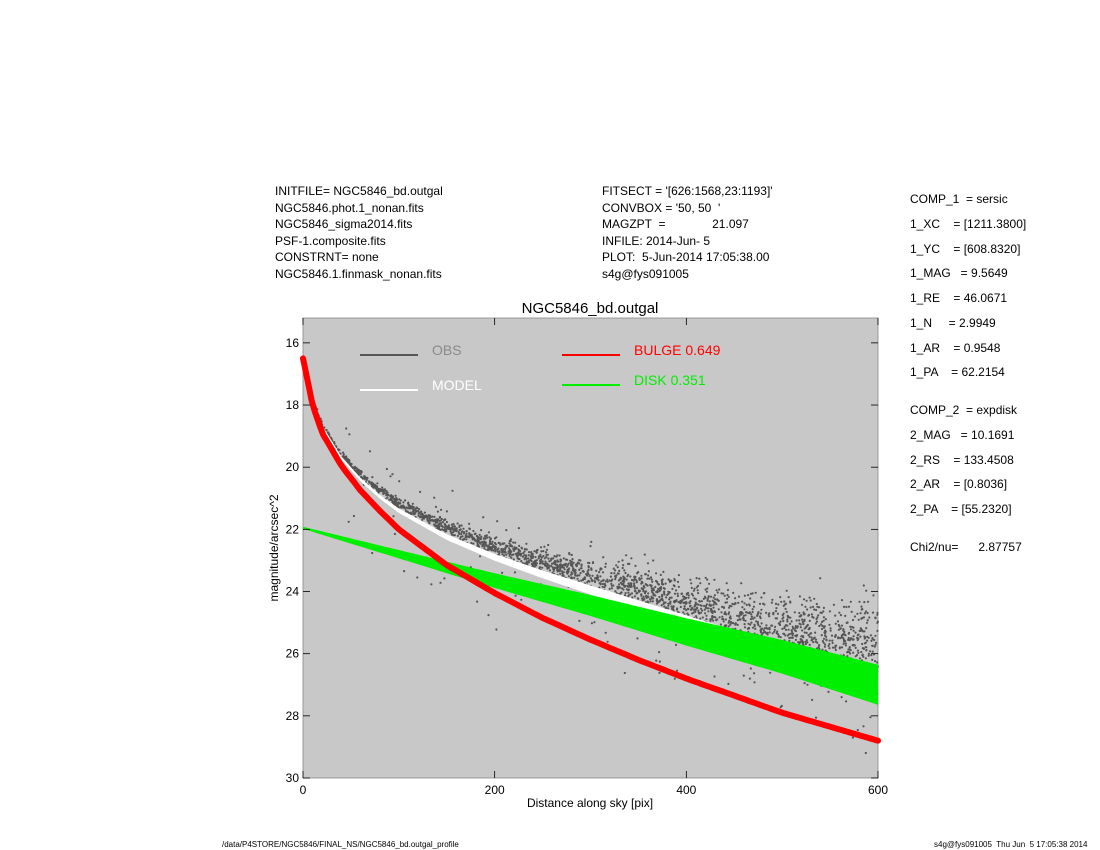 The width and height of the screenshot is (1100, 850). I want to click on chi2-nu: Chi2/nu= 2.87757, so click(966, 547).